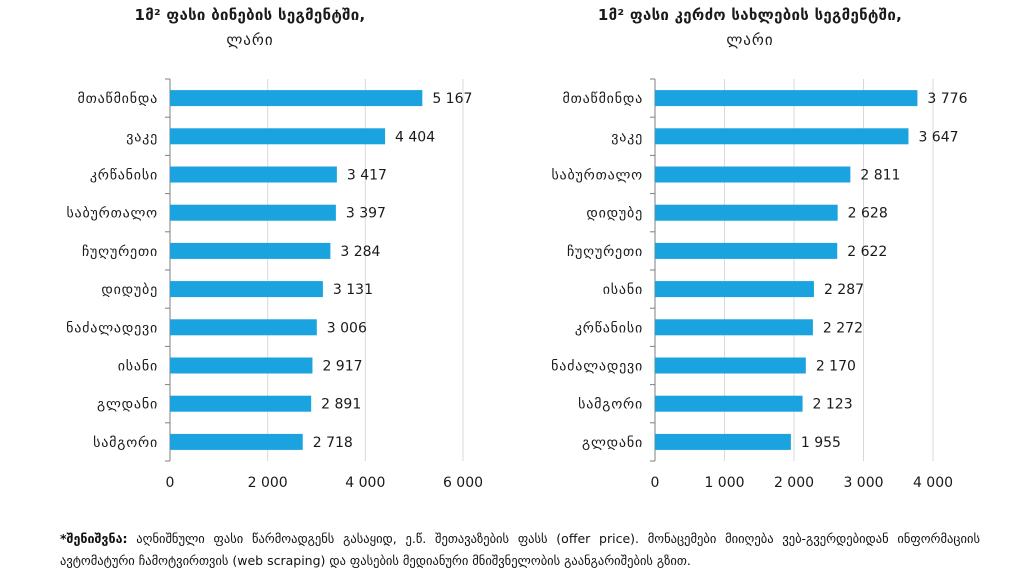 Image resolution: width=1024 pixels, height=576 pixels. Describe the element at coordinates (353, 290) in the screenshot. I see `data-label: 3 131` at that location.